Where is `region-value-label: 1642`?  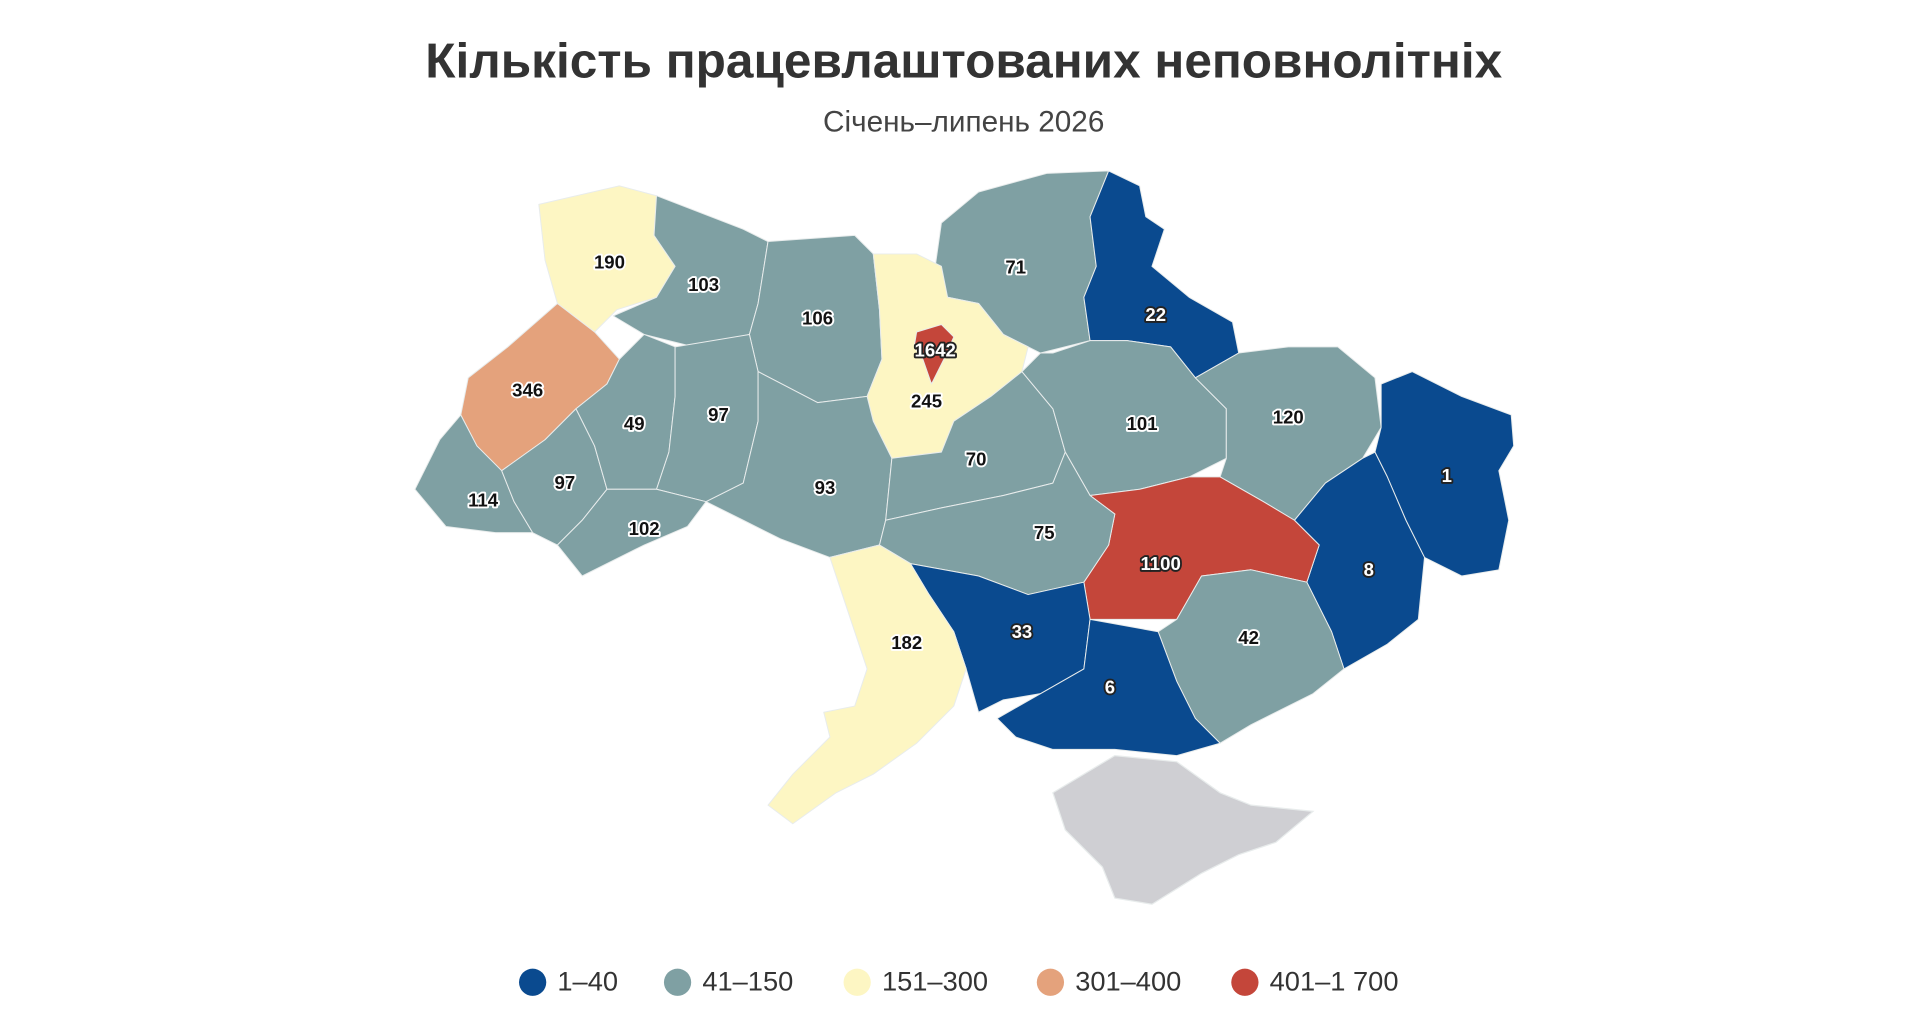 region-value-label: 1642 is located at coordinates (935, 350).